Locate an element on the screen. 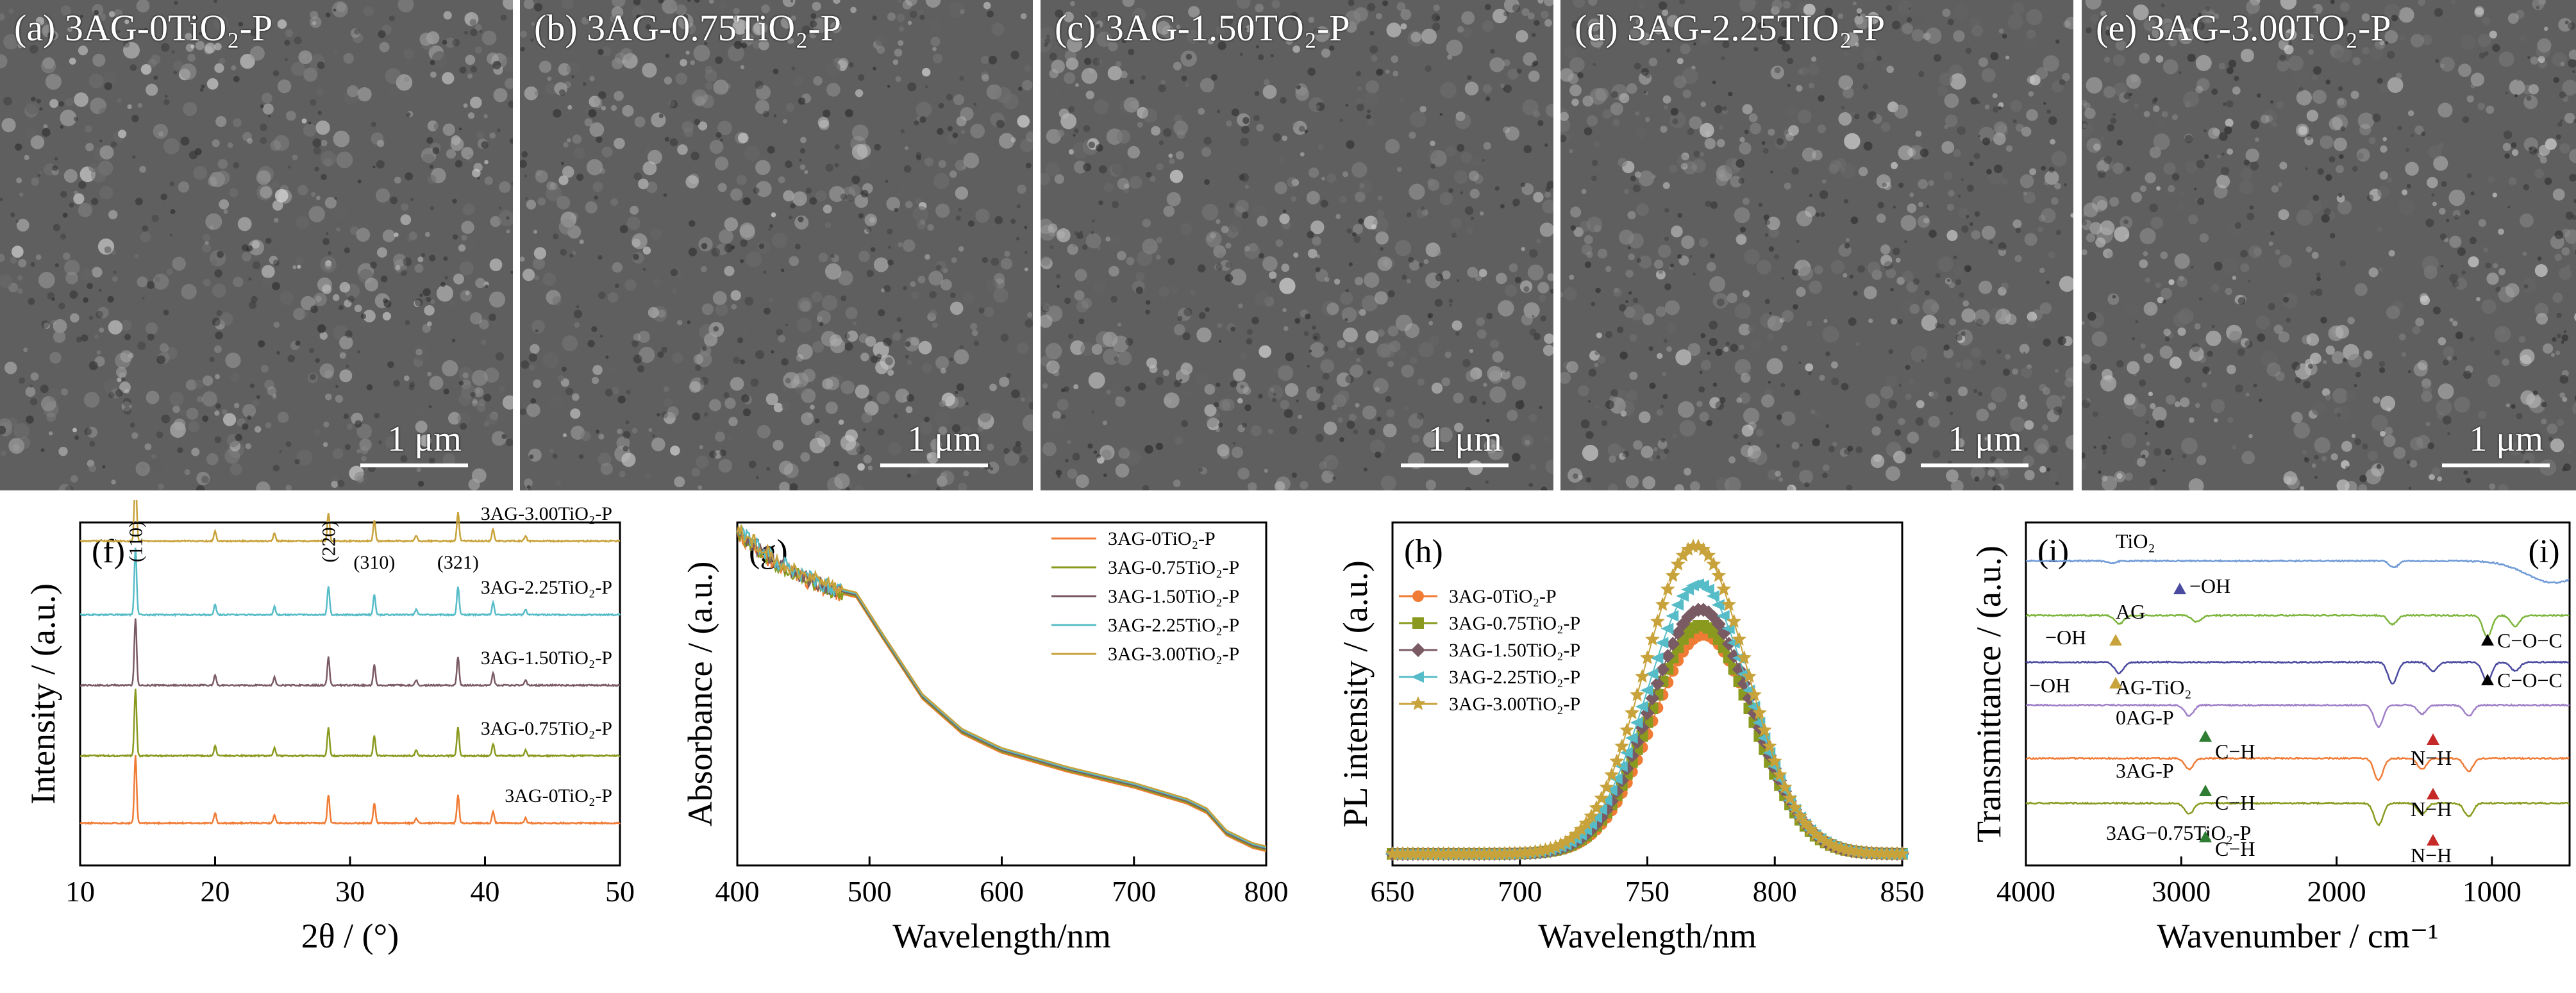 The width and height of the screenshot is (2576, 993). legend-label: 3AG-1.50TiO₂-P is located at coordinates (1514, 650).